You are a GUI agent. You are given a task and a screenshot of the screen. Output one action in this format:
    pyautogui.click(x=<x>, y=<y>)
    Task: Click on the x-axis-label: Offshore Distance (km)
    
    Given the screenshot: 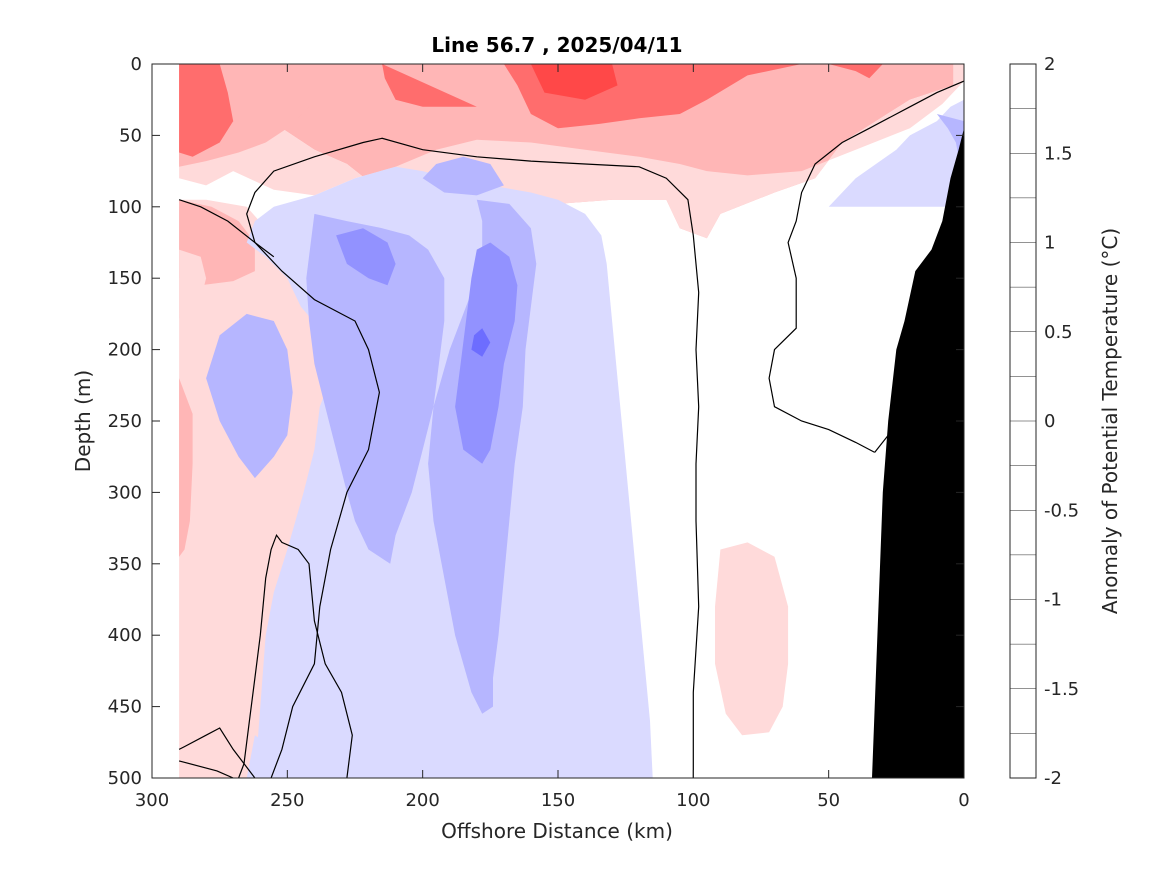 What is the action you would take?
    pyautogui.click(x=557, y=831)
    